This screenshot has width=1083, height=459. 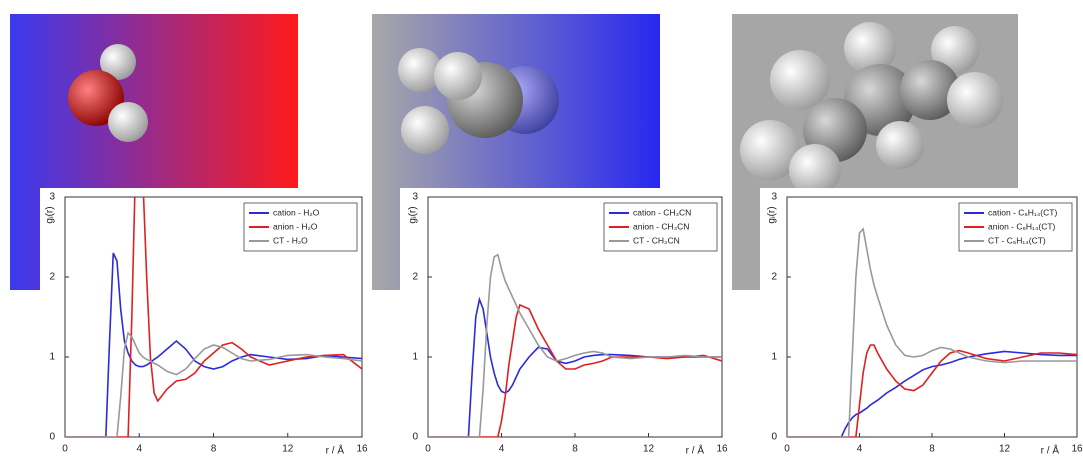 I want to click on legend-label: anion - CH₃CN, so click(x=661, y=226).